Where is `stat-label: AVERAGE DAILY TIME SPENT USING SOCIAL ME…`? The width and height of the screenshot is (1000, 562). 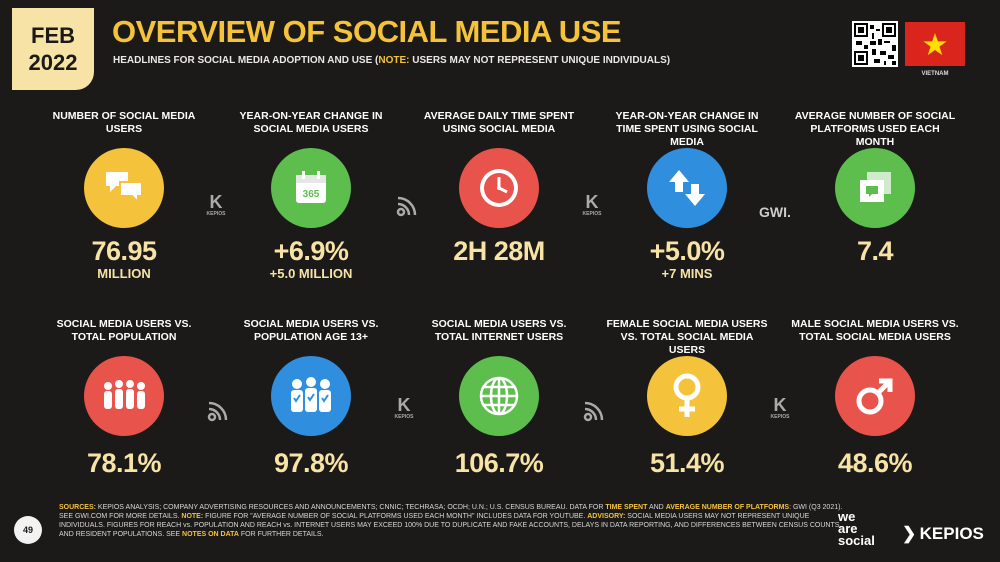
stat-label: AVERAGE DAILY TIME SPENT USING SOCIAL ME… is located at coordinates (499, 122).